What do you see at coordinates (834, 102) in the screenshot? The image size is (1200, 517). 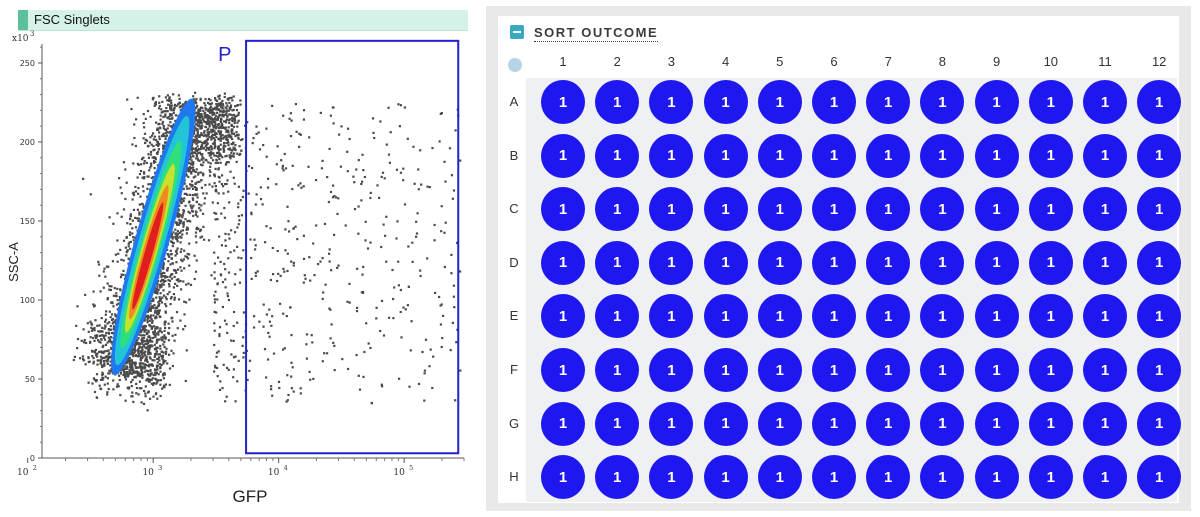 I see `well-A6: 1` at bounding box center [834, 102].